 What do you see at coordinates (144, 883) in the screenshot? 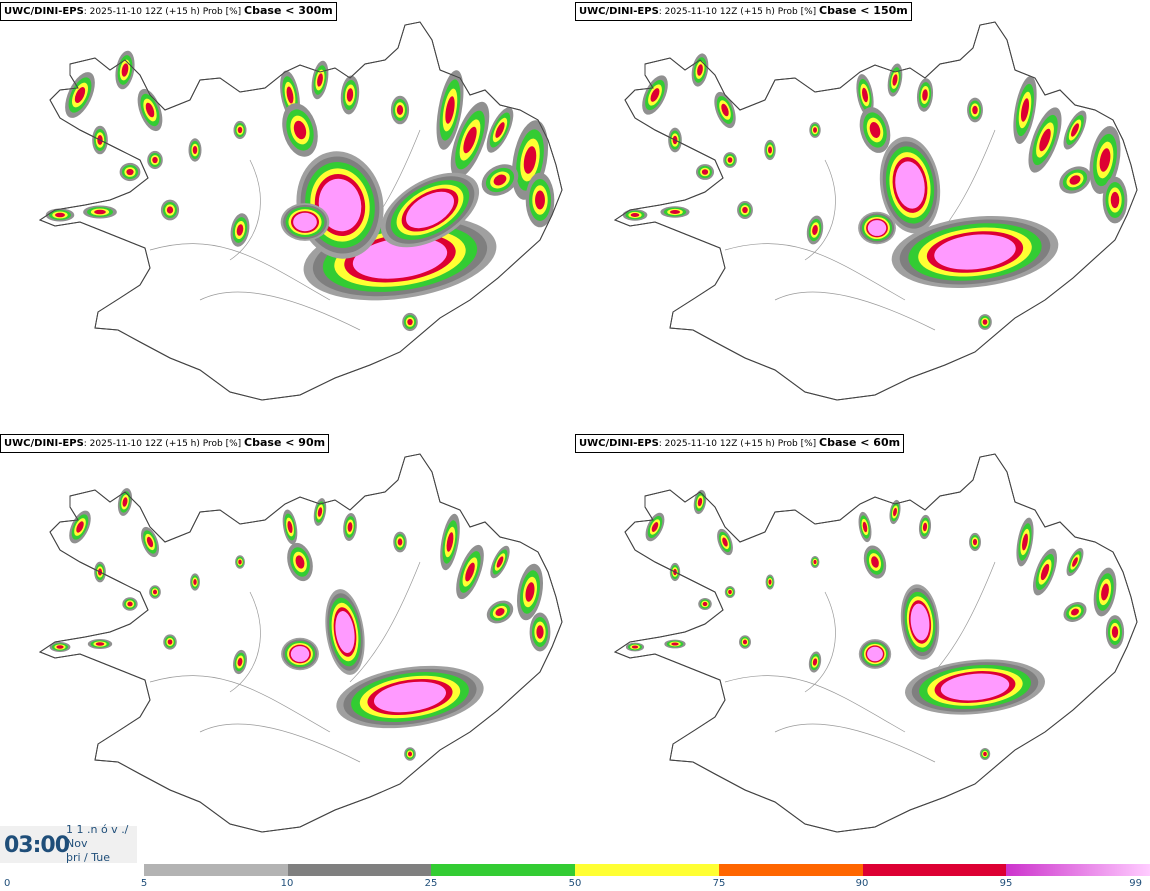
I see `colorbar-label: 5` at bounding box center [144, 883].